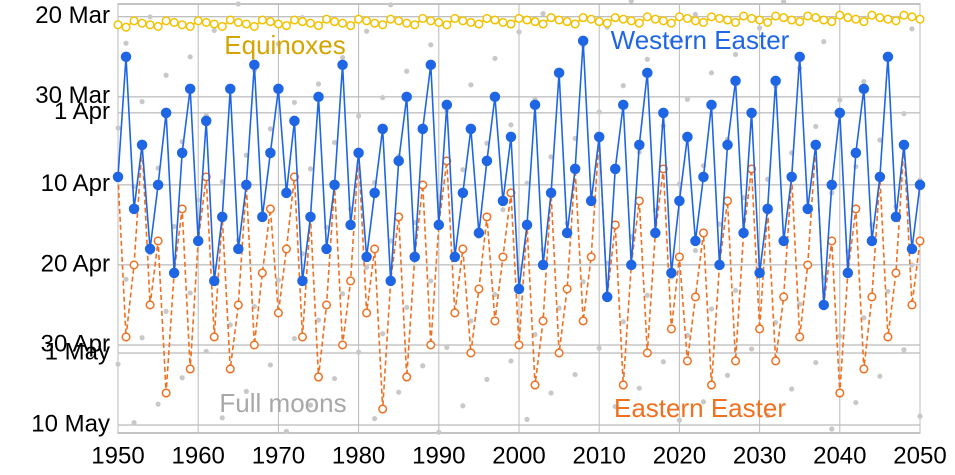 This screenshot has height=475, width=955. I want to click on y-tick-label: 30 Mar, so click(72, 95).